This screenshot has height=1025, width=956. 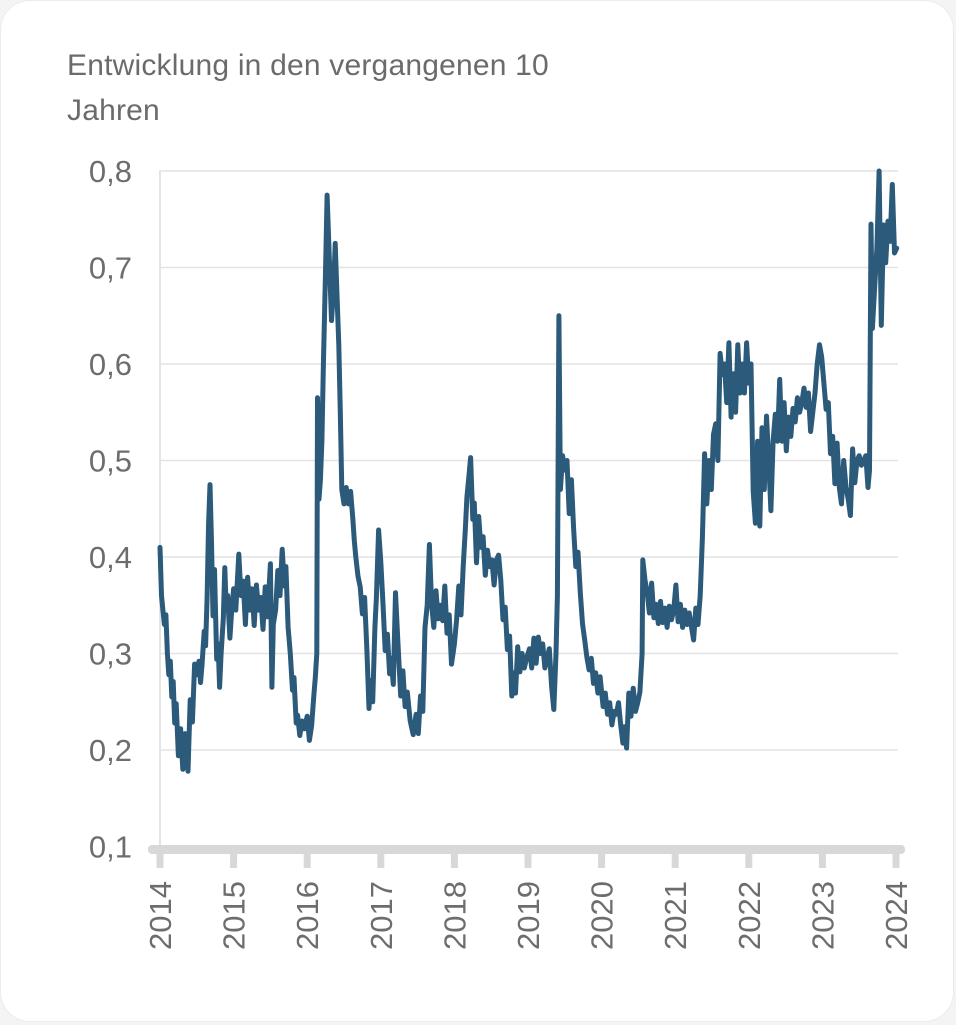 I want to click on x-axis-tick-label: 2014, so click(x=160, y=915).